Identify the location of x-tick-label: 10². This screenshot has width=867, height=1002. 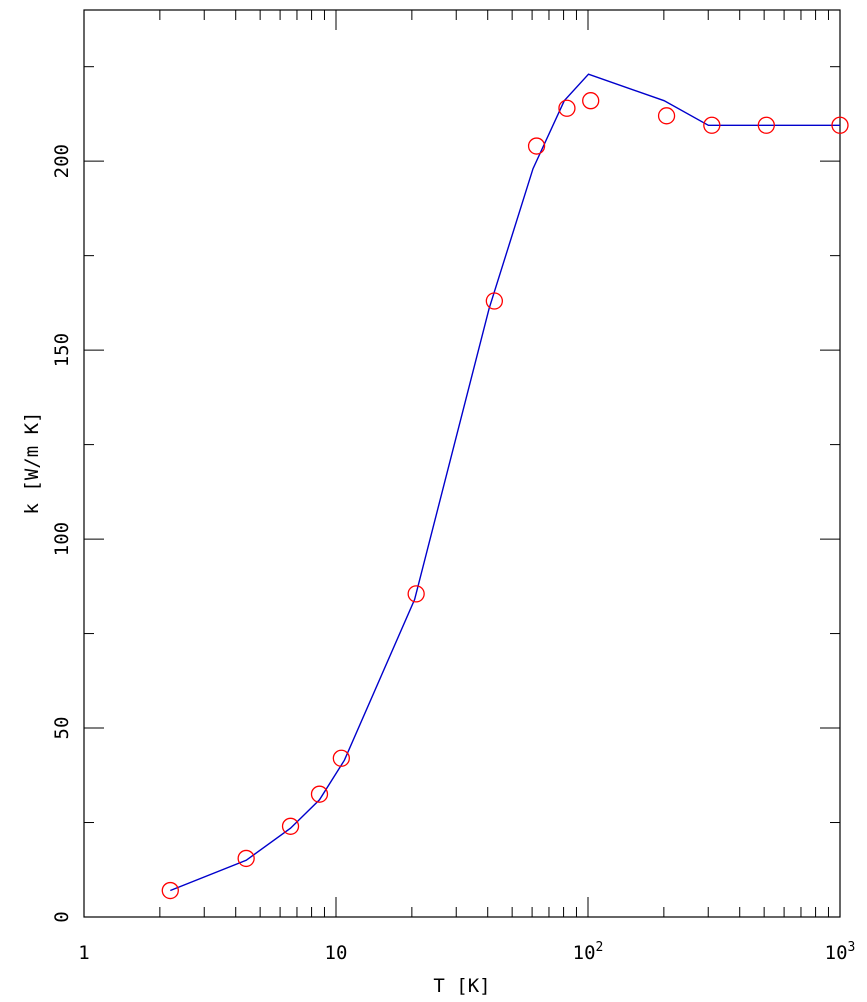
(588, 952).